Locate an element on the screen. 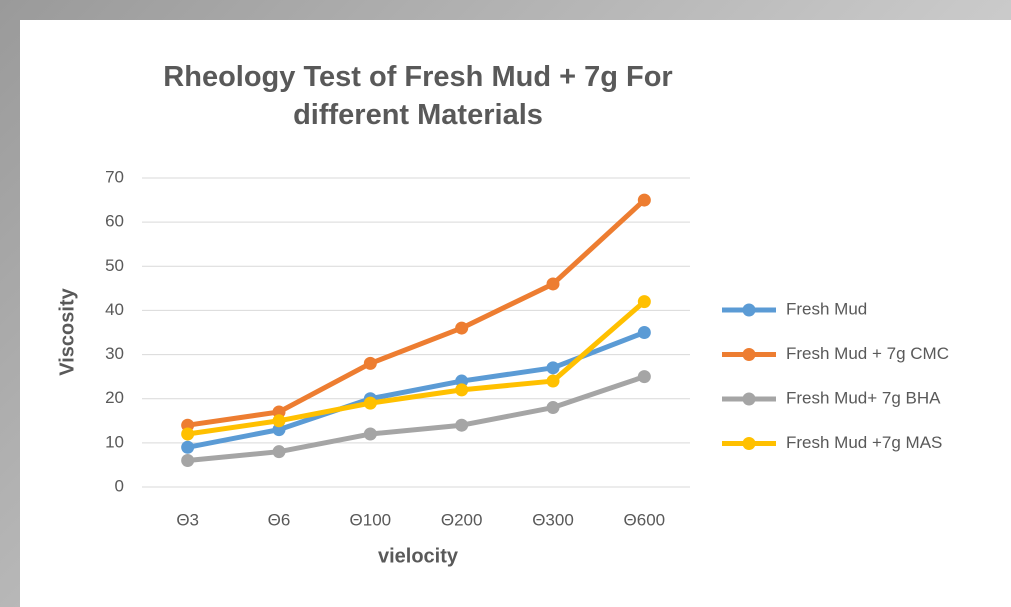  y-tick-label: 20 is located at coordinates (114, 397).